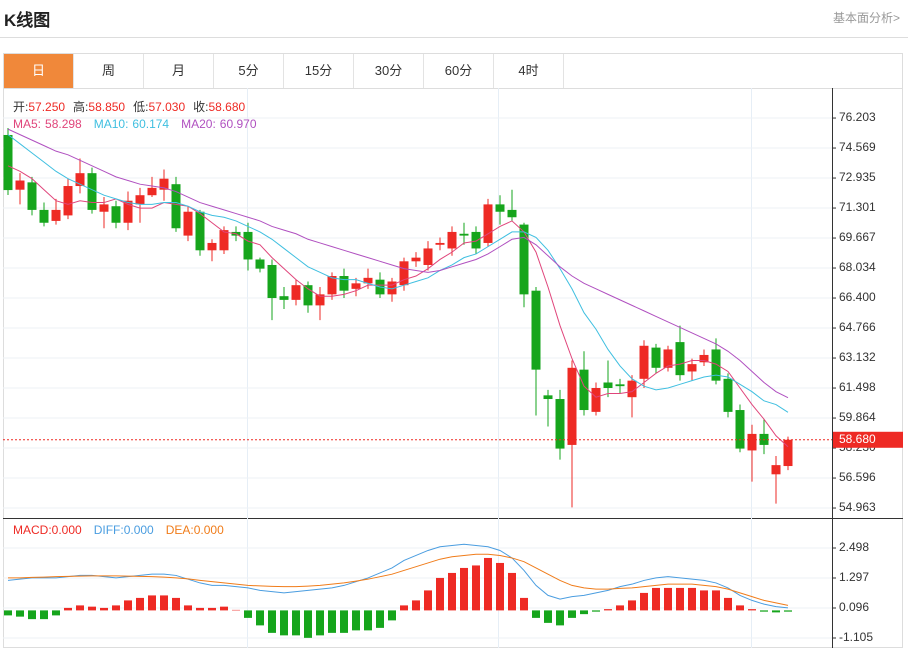  What do you see at coordinates (39, 71) in the screenshot?
I see `tab: 日` at bounding box center [39, 71].